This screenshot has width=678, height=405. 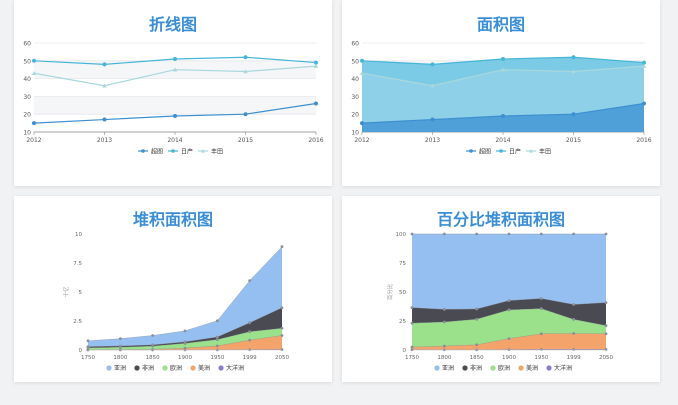 I want to click on x-tick-label: 2050, so click(x=606, y=358).